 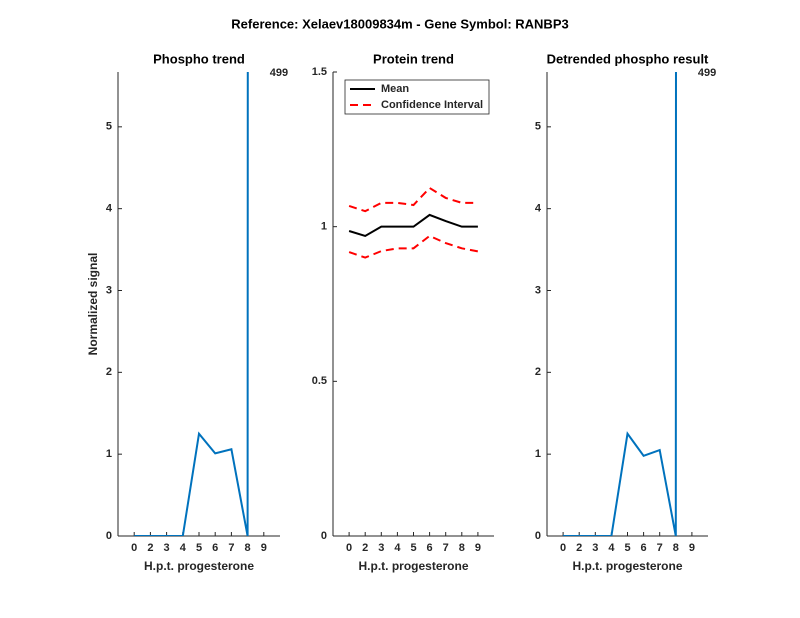 I want to click on legend-label: Confidence Interval, so click(x=432, y=105).